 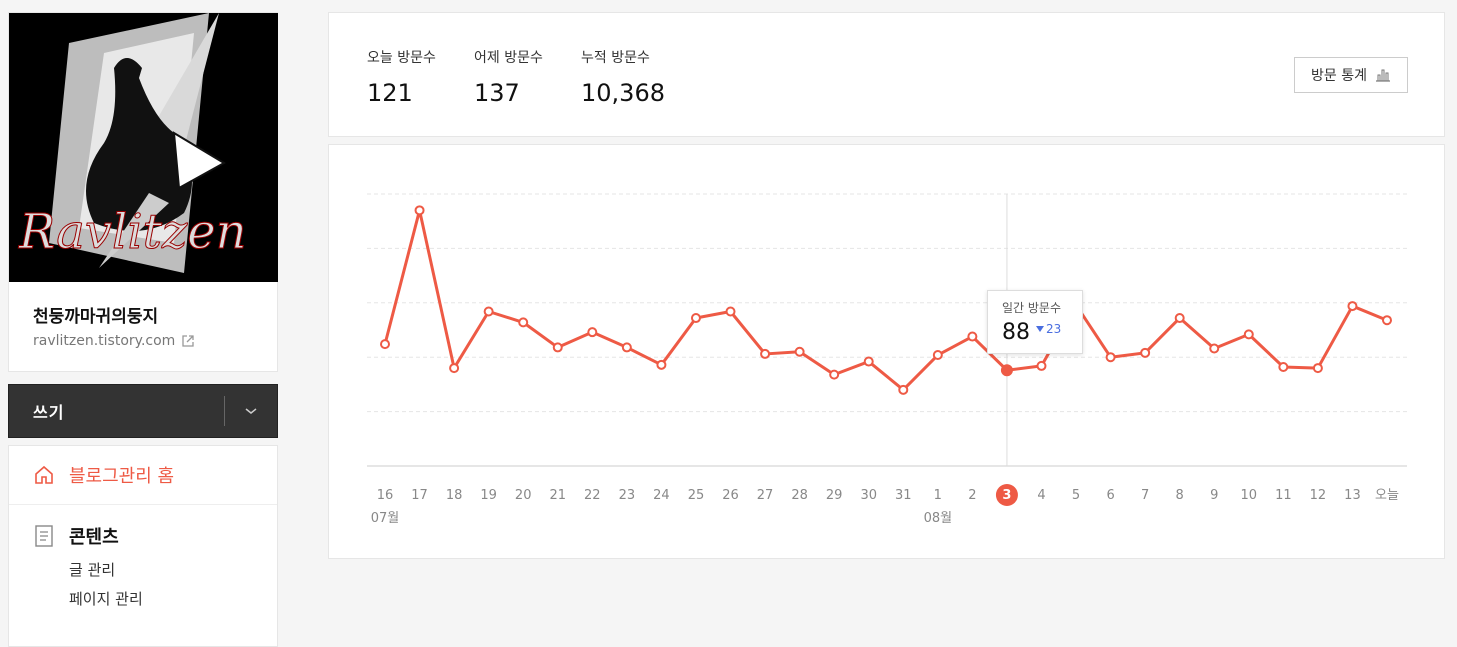 What do you see at coordinates (104, 341) in the screenshot?
I see `blog-url-text: ravlitzen.tistory.com` at bounding box center [104, 341].